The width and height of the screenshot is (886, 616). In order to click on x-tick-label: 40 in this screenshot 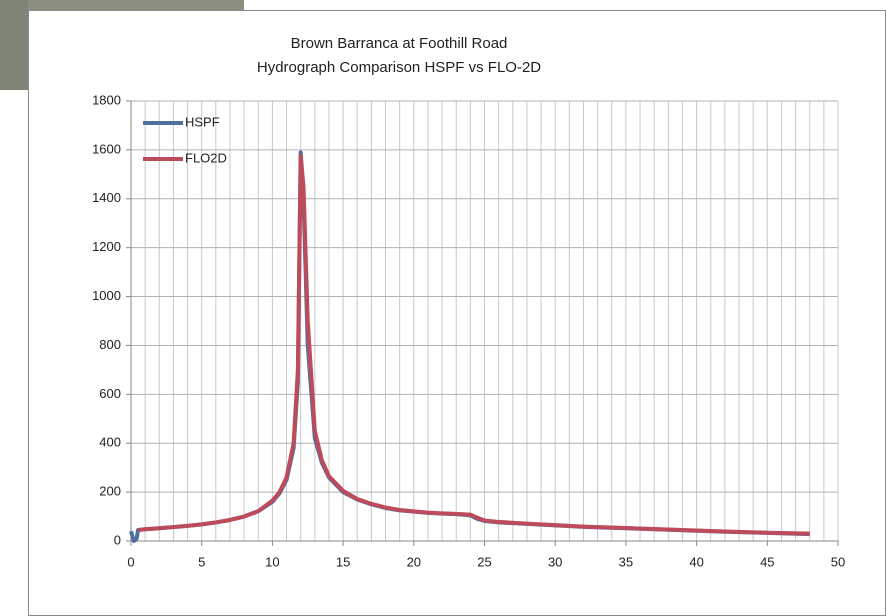, I will do `click(696, 561)`.